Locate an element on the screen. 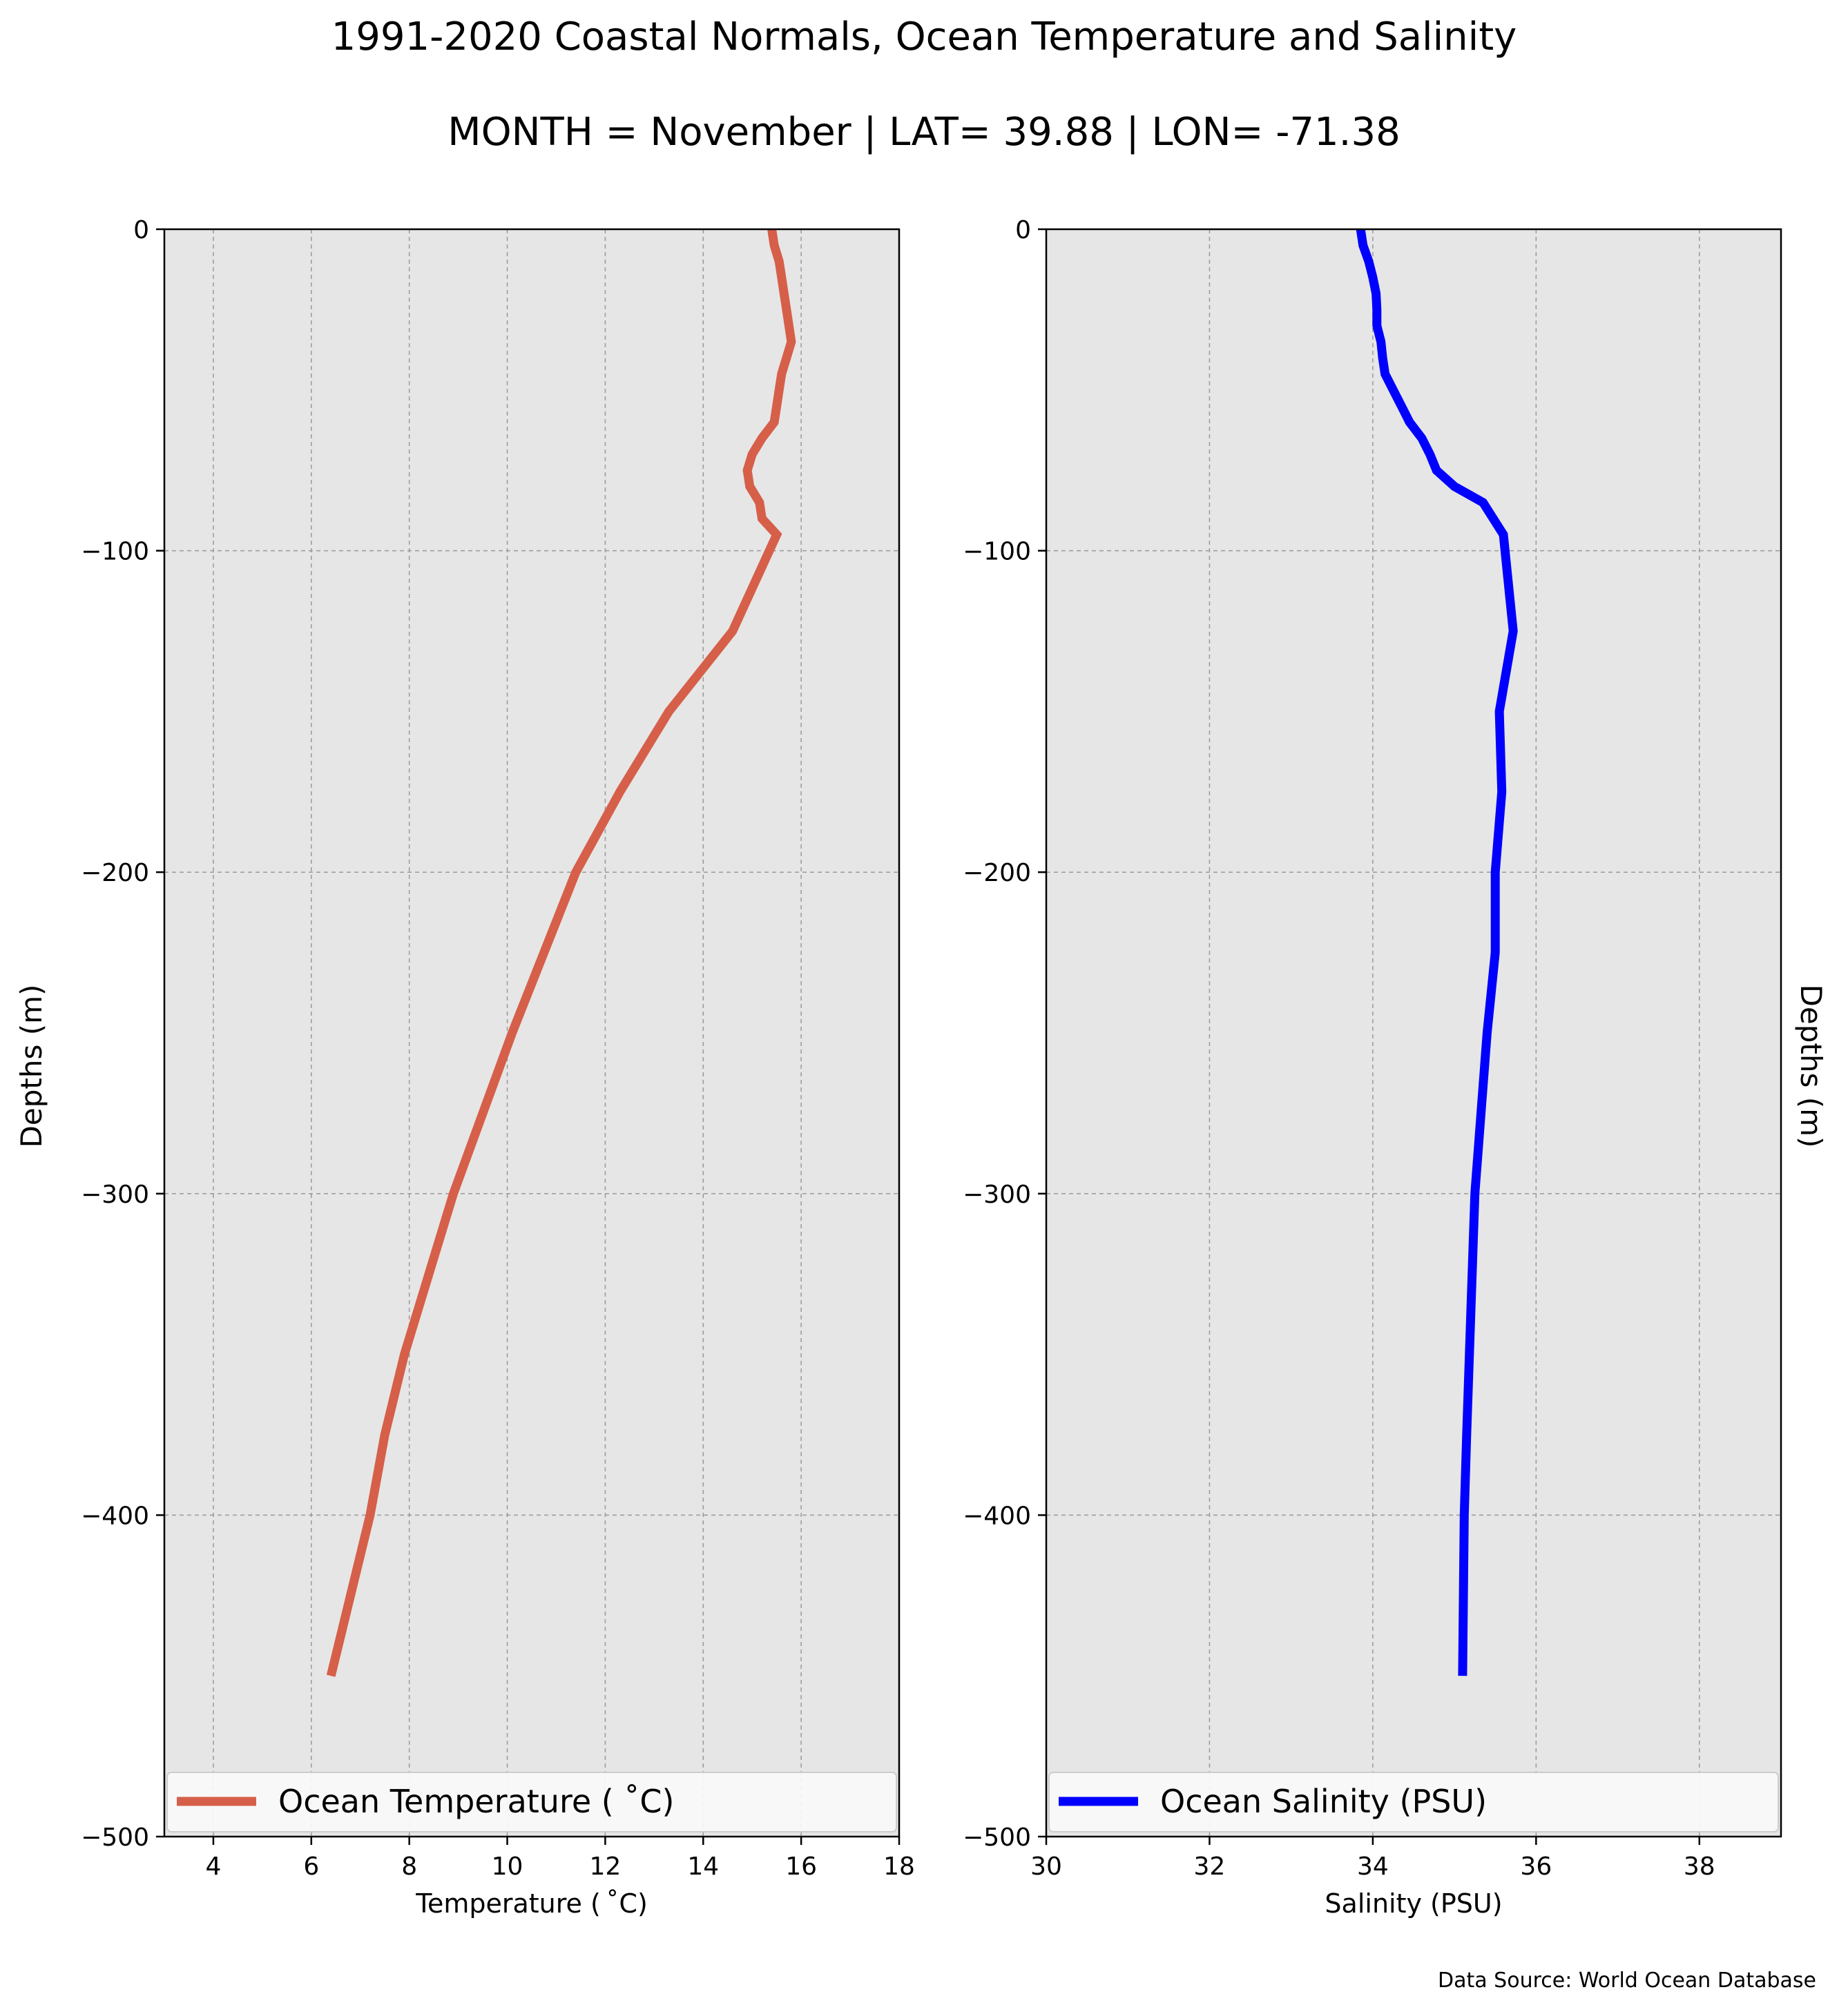  salinity-y-tick-label: −400 is located at coordinates (997, 1516).